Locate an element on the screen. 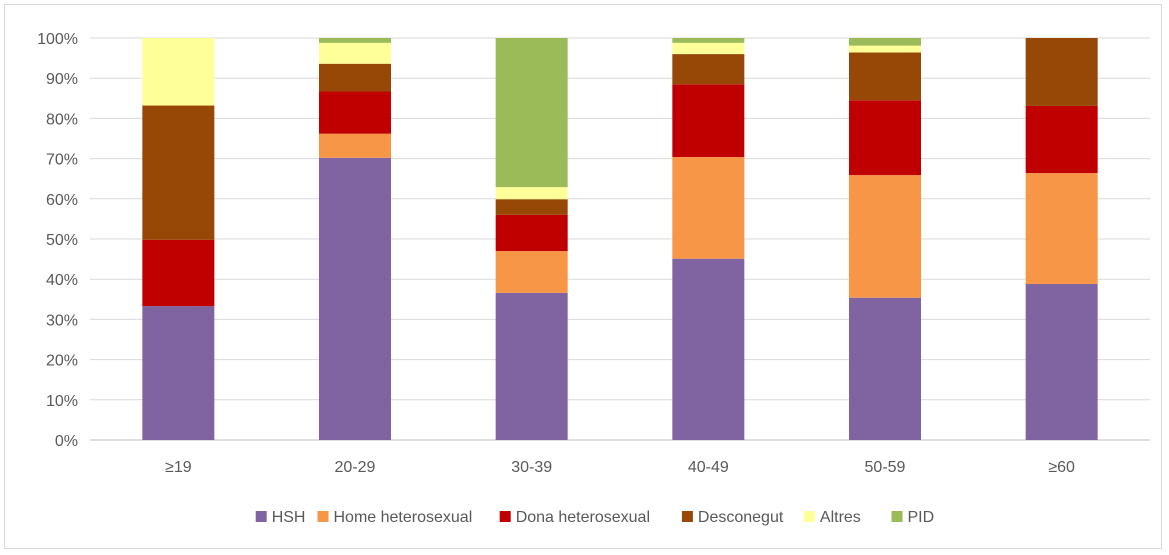  legend-label: Desconegut is located at coordinates (741, 517).